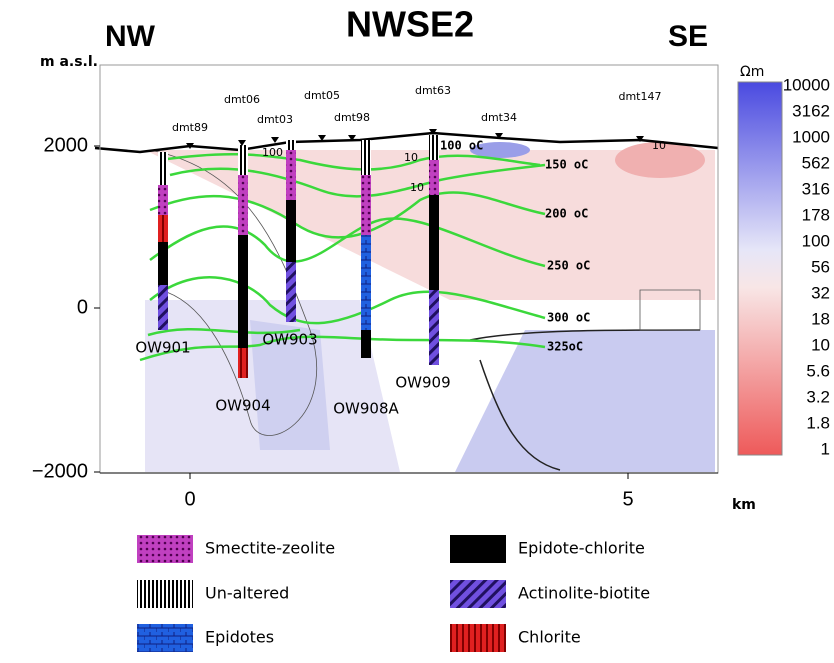 This screenshot has height=663, width=834. I want to click on well-label: OW904, so click(242, 406).